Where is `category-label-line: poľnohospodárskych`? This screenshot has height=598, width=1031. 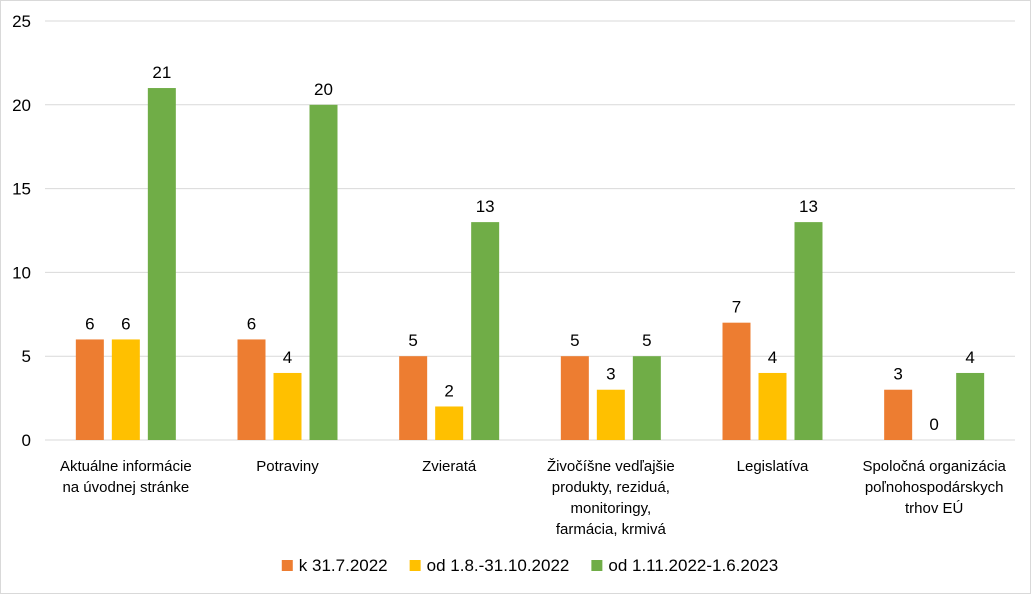 category-label-line: poľnohospodárskych is located at coordinates (934, 487).